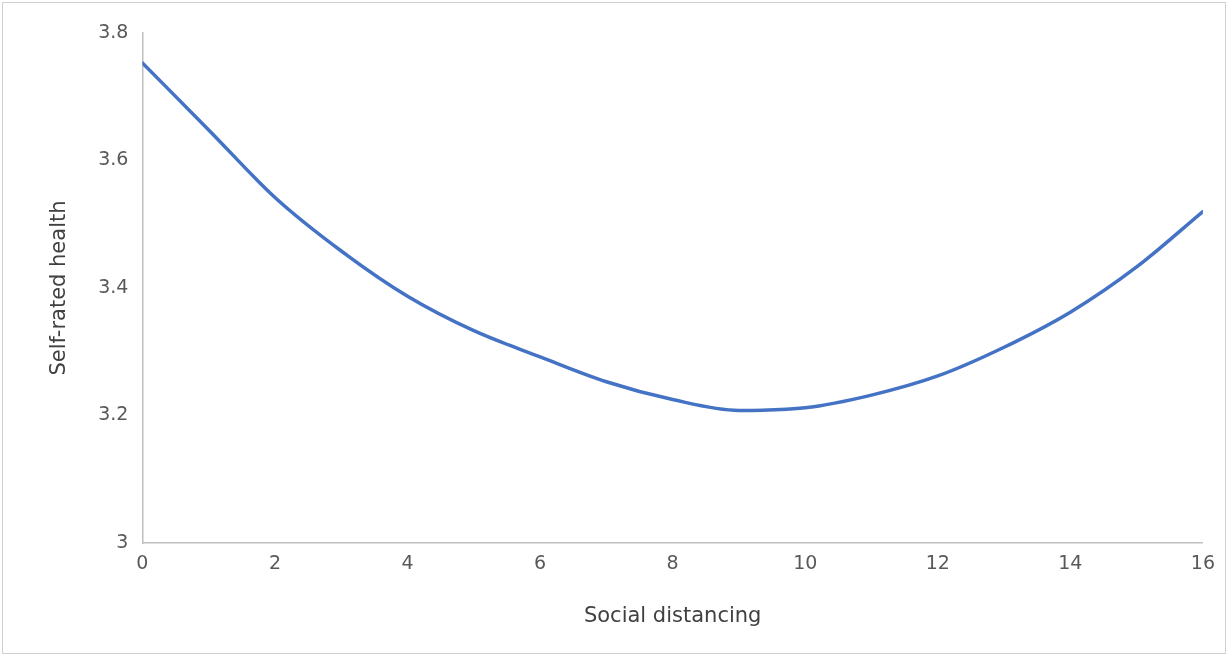  I want to click on y-tick-label: 3.6, so click(113, 158).